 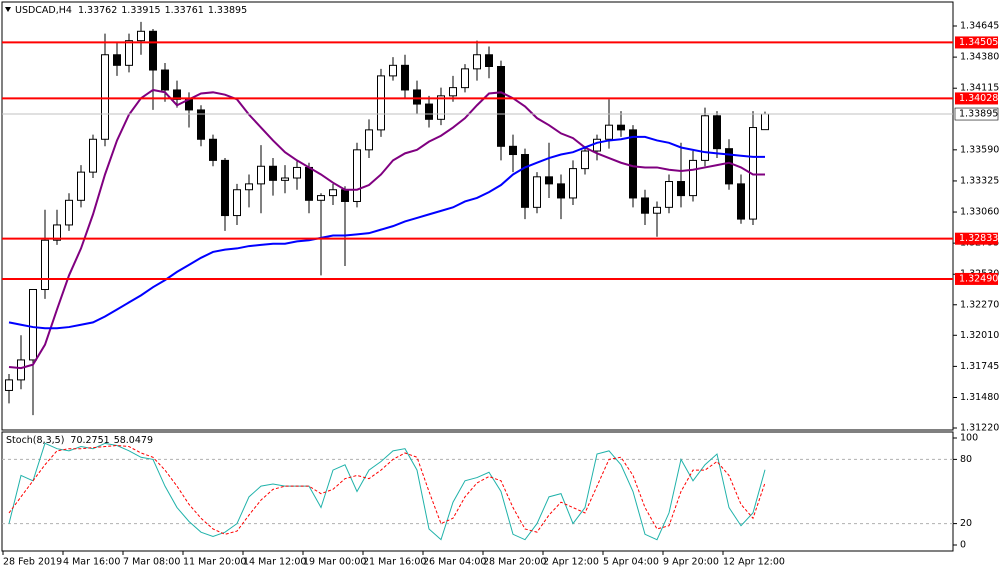 I want to click on y-tick-label: 1.31745, so click(x=979, y=366).